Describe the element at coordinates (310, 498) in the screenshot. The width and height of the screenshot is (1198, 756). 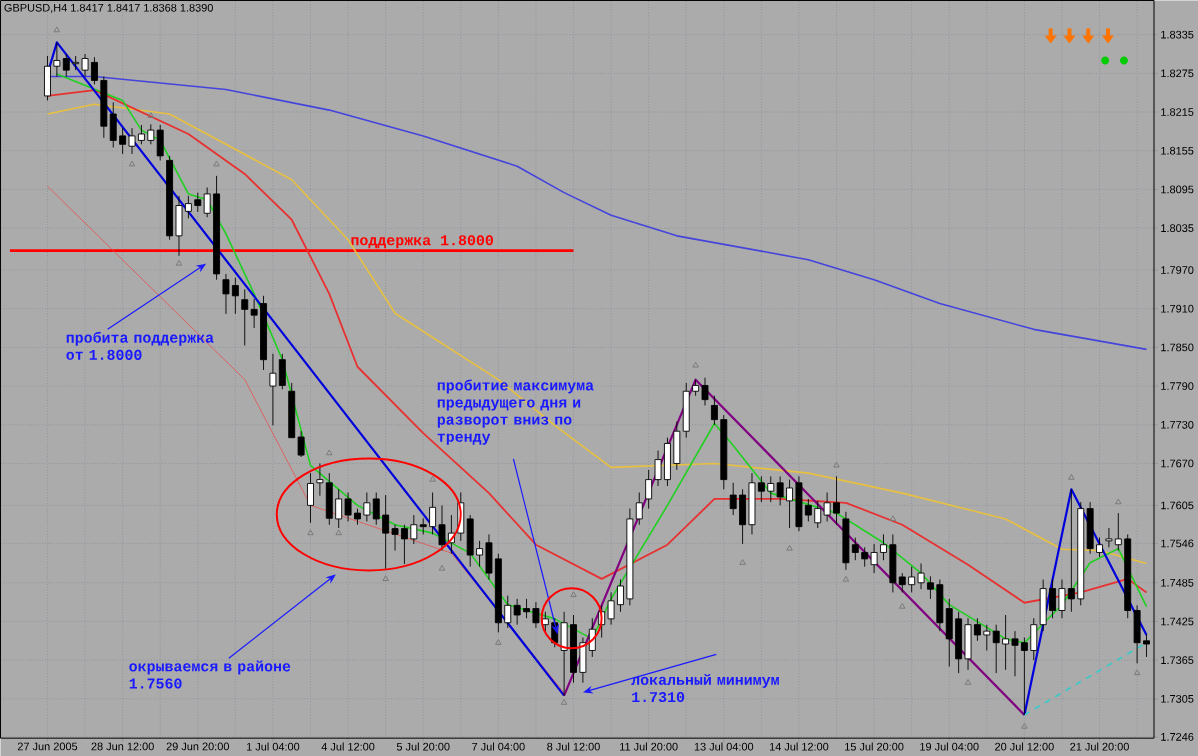
I see `candlestick` at that location.